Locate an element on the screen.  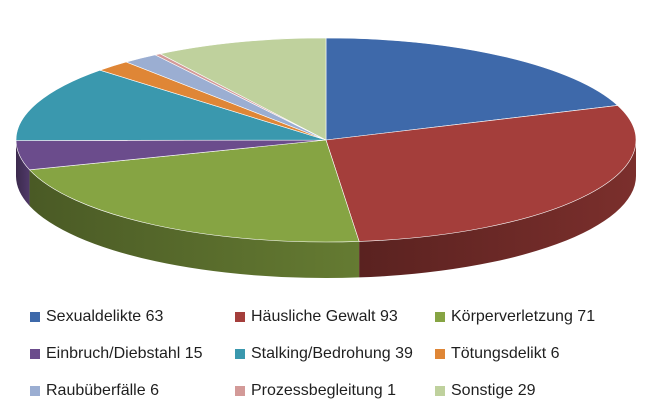
pie-slice-sexualdelikte is located at coordinates (472, 89).